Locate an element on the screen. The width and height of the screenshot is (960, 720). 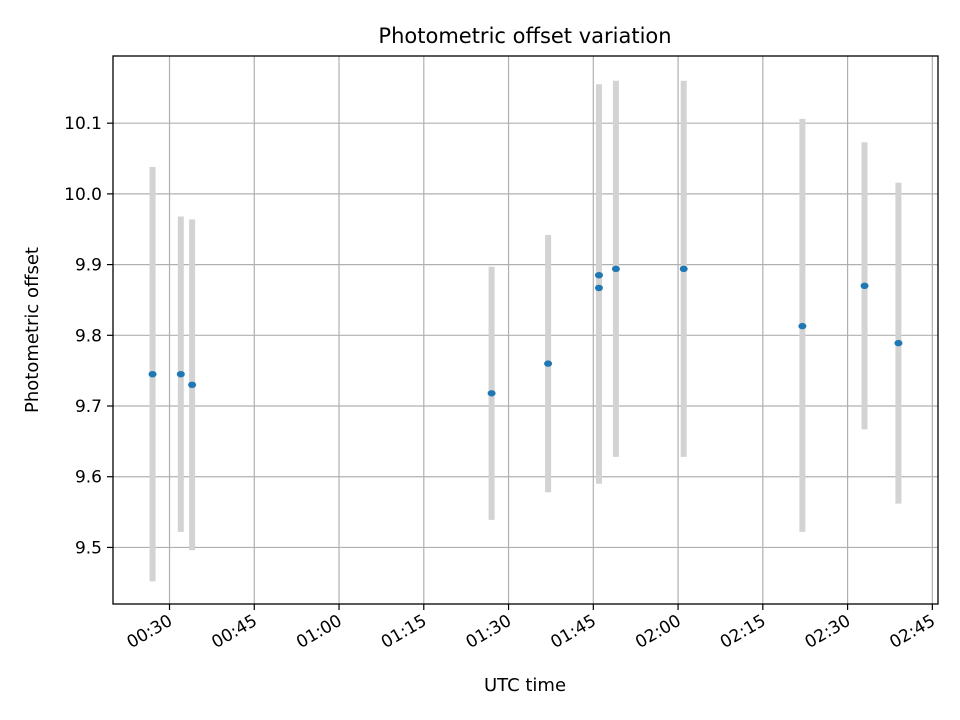
y-tick-label: 10.0 is located at coordinates (83, 195).